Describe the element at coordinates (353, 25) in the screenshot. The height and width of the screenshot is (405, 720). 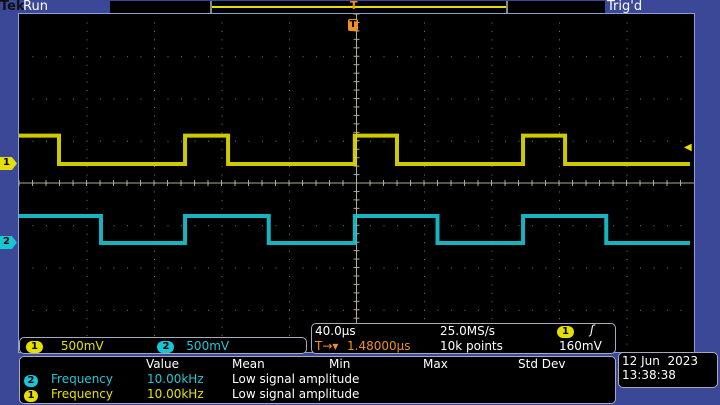
I see `trigger-time-marker-icon: T` at that location.